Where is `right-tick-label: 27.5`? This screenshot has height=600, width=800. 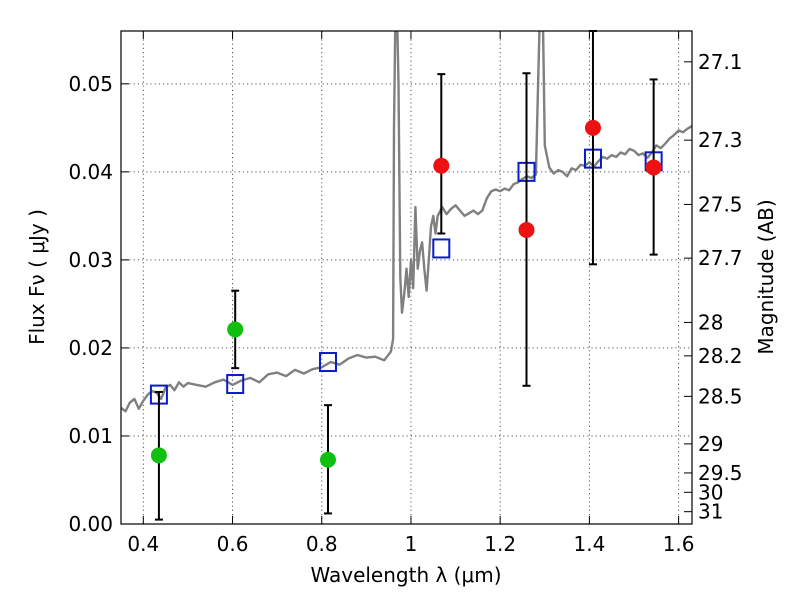 right-tick-label: 27.5 is located at coordinates (720, 204).